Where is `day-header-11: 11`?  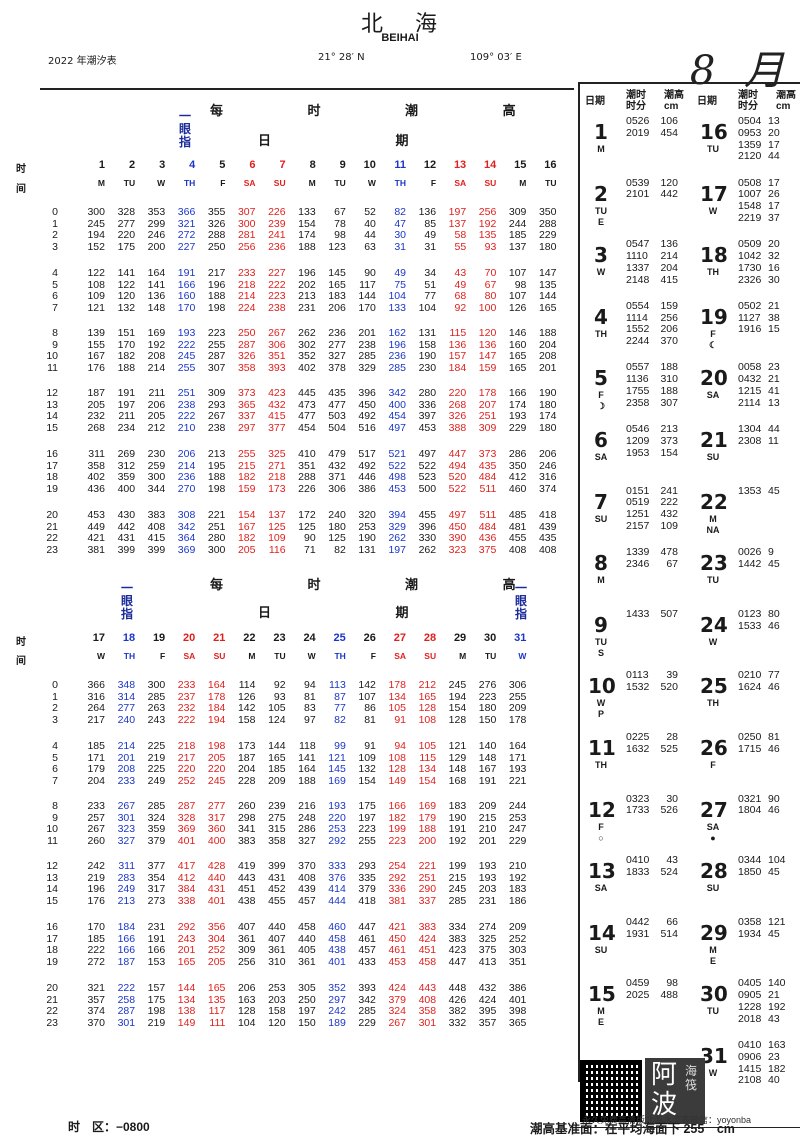
day-header-11: 11 is located at coordinates (400, 165).